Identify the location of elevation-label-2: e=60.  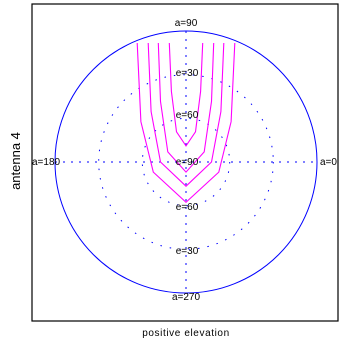
(187, 115).